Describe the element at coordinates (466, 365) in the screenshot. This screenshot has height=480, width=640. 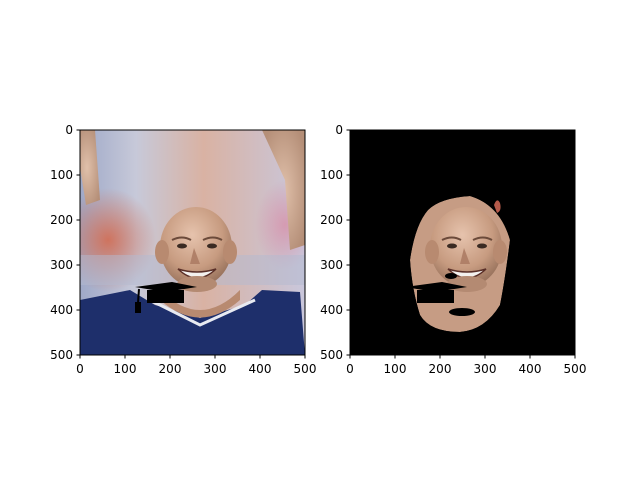
I see `right-x-ticks: 0 100 200 300 400 500` at that location.